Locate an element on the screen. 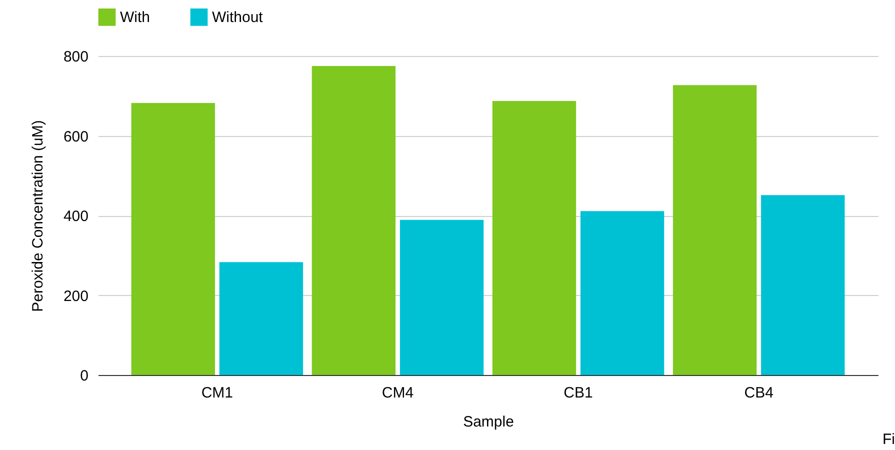 The height and width of the screenshot is (450, 895). legend-label: With is located at coordinates (135, 17).